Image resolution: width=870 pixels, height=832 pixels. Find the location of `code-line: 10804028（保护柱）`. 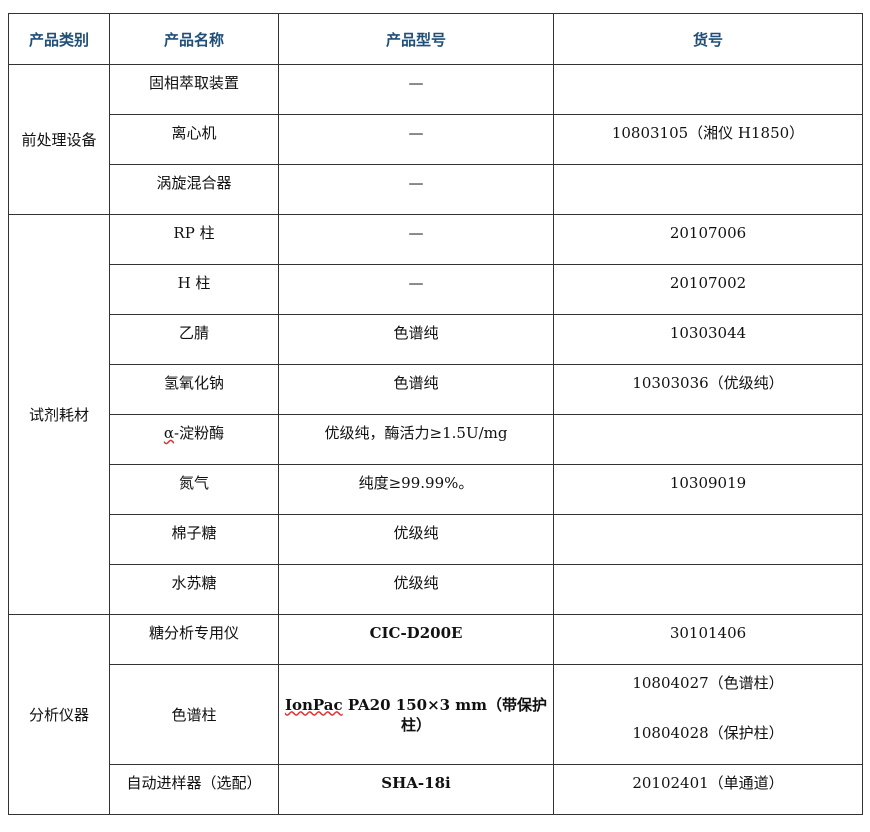

code-line: 10804028（保护柱） is located at coordinates (708, 733).